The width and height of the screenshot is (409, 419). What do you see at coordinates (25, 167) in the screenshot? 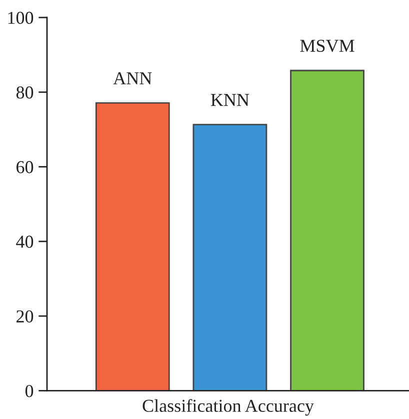
I see `y-tick-label: 60` at bounding box center [25, 167].